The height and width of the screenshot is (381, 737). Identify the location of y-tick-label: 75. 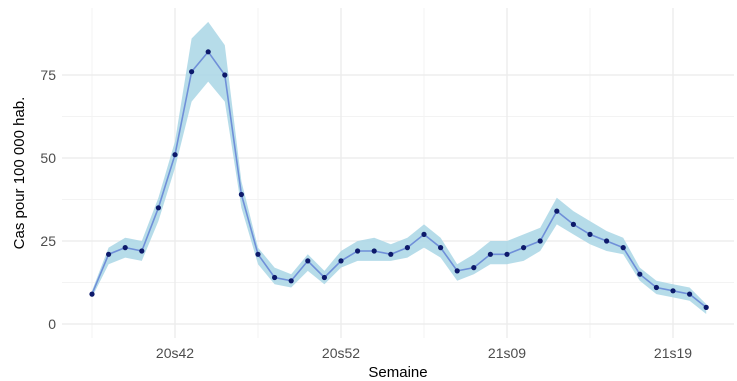
(48, 75).